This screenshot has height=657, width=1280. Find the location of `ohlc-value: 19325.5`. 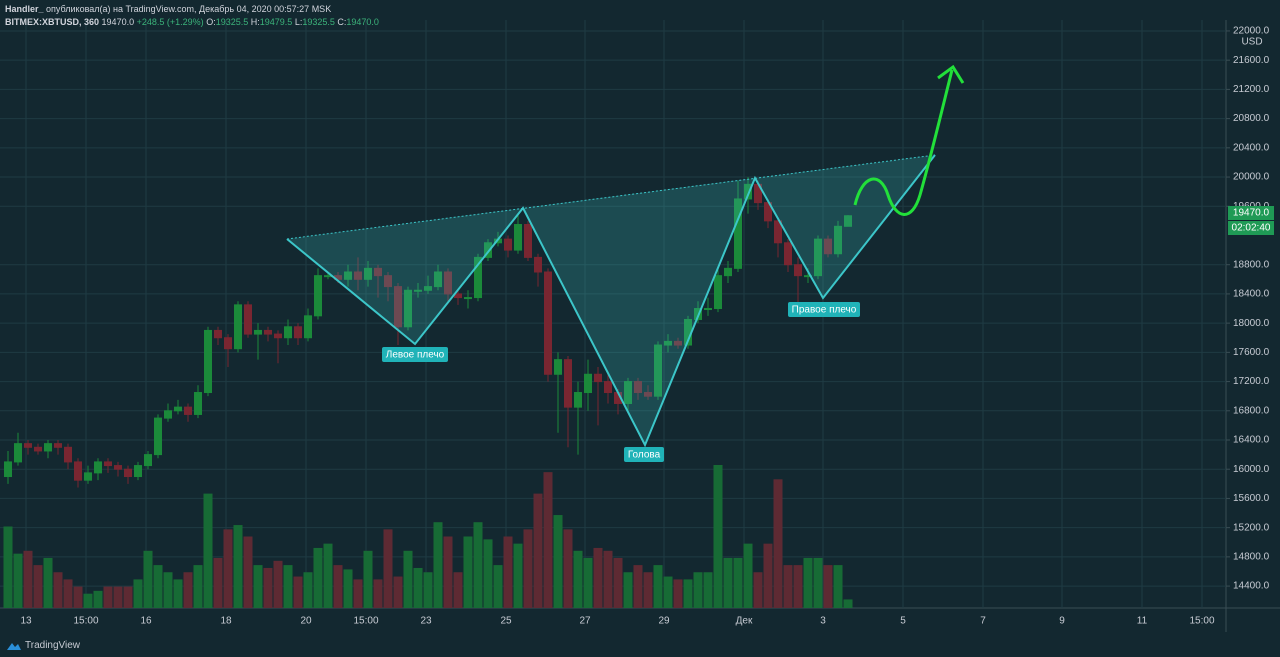

ohlc-value: 19325.5 is located at coordinates (232, 22).